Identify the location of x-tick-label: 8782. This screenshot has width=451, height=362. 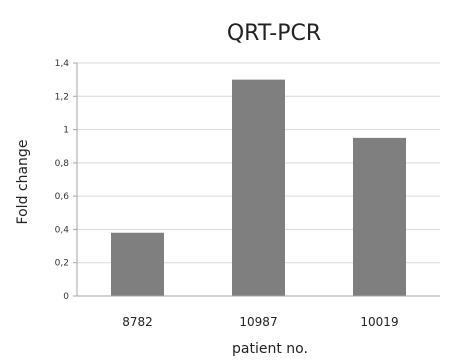
(137, 322).